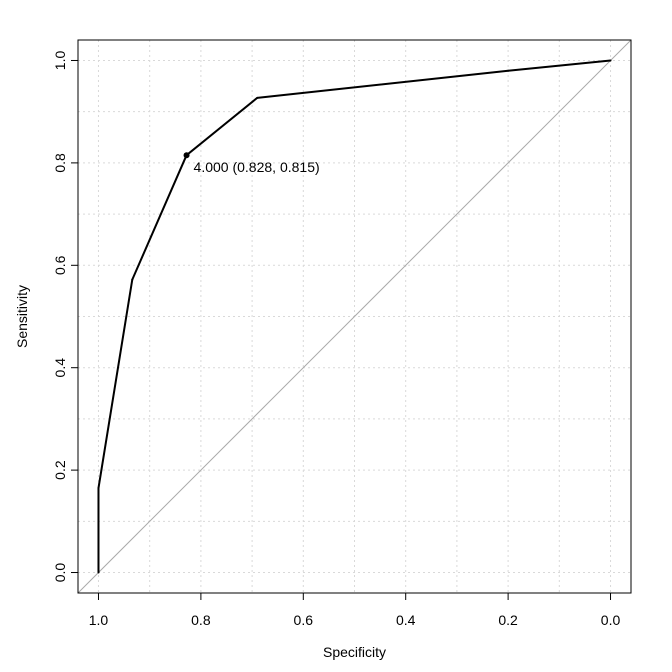 The height and width of the screenshot is (672, 672). Describe the element at coordinates (406, 620) in the screenshot. I see `x-axis-tick-label: 0.4` at that location.